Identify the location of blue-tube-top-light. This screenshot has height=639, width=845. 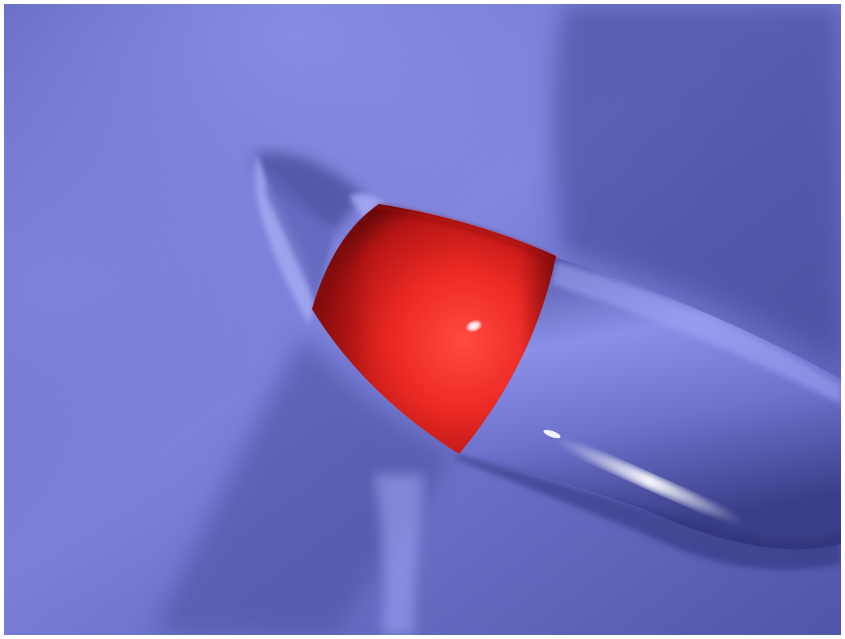
(696, 333).